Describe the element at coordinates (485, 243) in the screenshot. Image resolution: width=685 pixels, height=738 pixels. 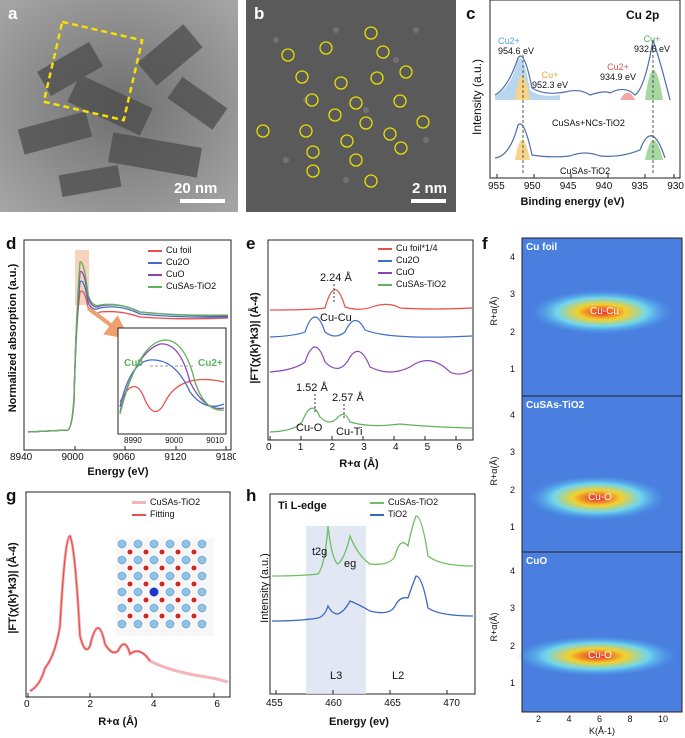
I see `panel-label-f: f` at that location.